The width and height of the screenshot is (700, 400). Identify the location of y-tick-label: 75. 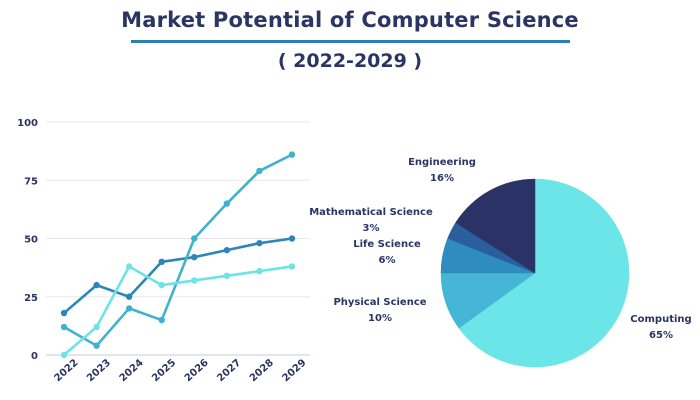
(31, 181).